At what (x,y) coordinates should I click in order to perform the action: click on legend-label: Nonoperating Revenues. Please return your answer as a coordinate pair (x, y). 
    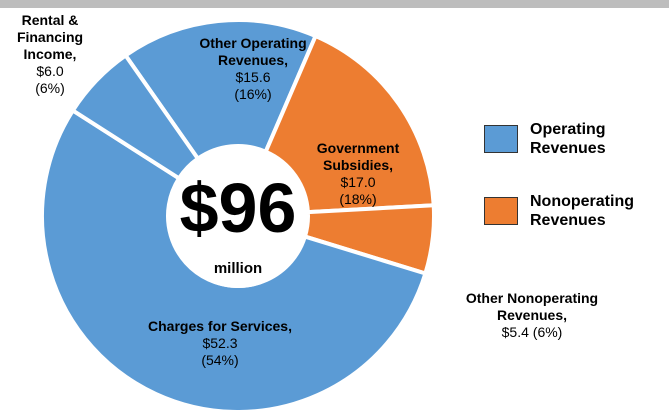
    Looking at the image, I should click on (582, 211).